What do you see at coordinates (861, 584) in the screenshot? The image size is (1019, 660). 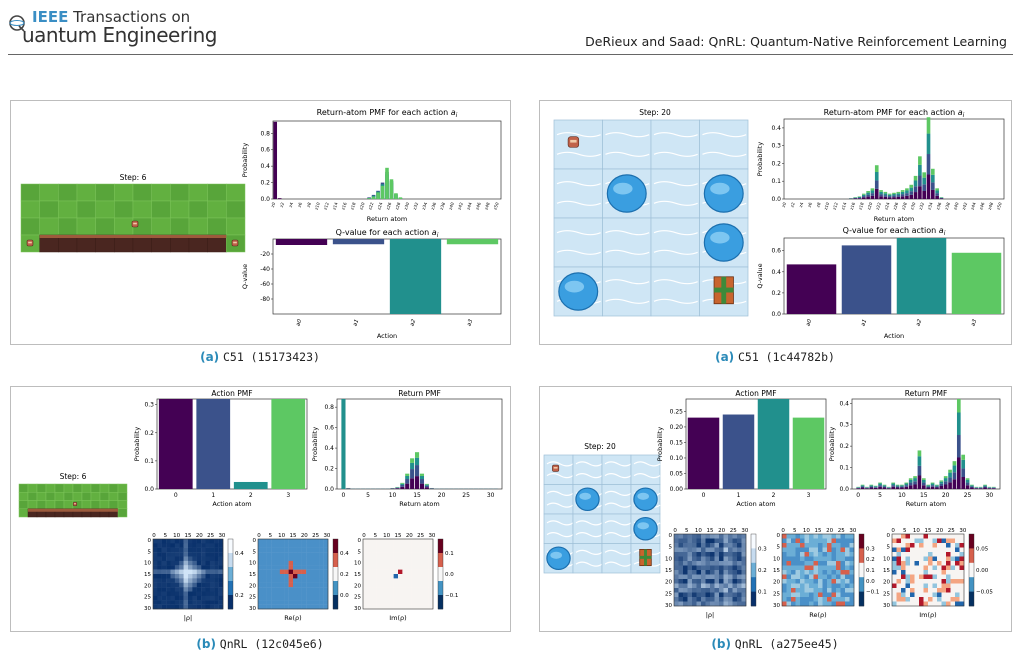 I see `density-1-colorbar-seg` at bounding box center [861, 584].